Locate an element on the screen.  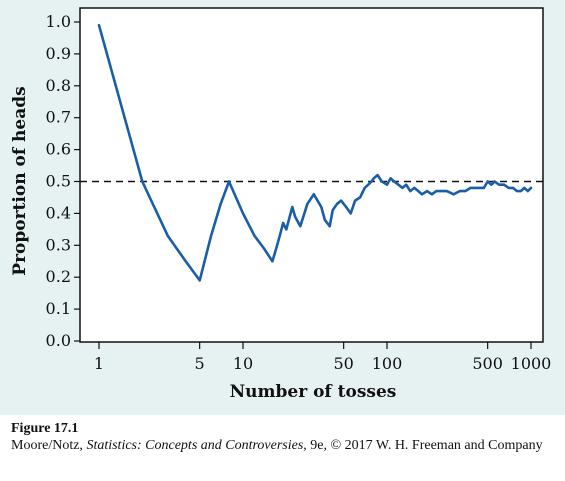
x-axis-title: Number of tosses is located at coordinates (313, 392).